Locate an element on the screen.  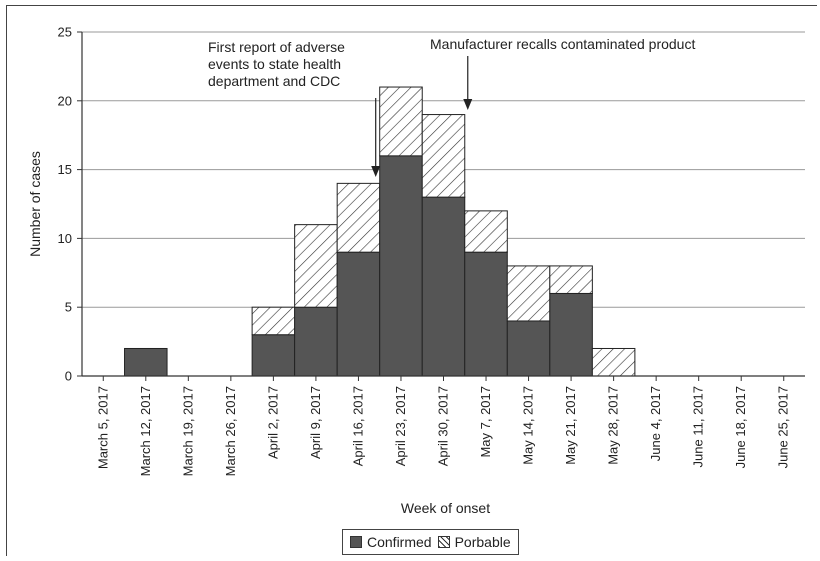
annotation-first-report-line: events to state health is located at coordinates (274, 64).